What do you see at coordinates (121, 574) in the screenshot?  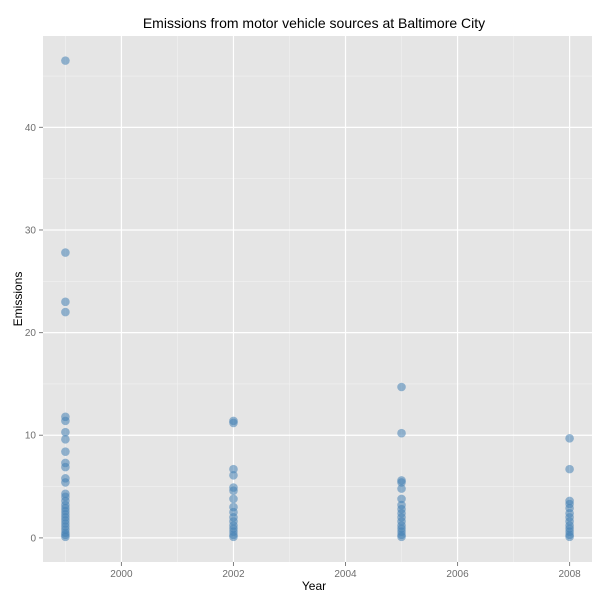 I see `x-tick-label: 2000` at bounding box center [121, 574].